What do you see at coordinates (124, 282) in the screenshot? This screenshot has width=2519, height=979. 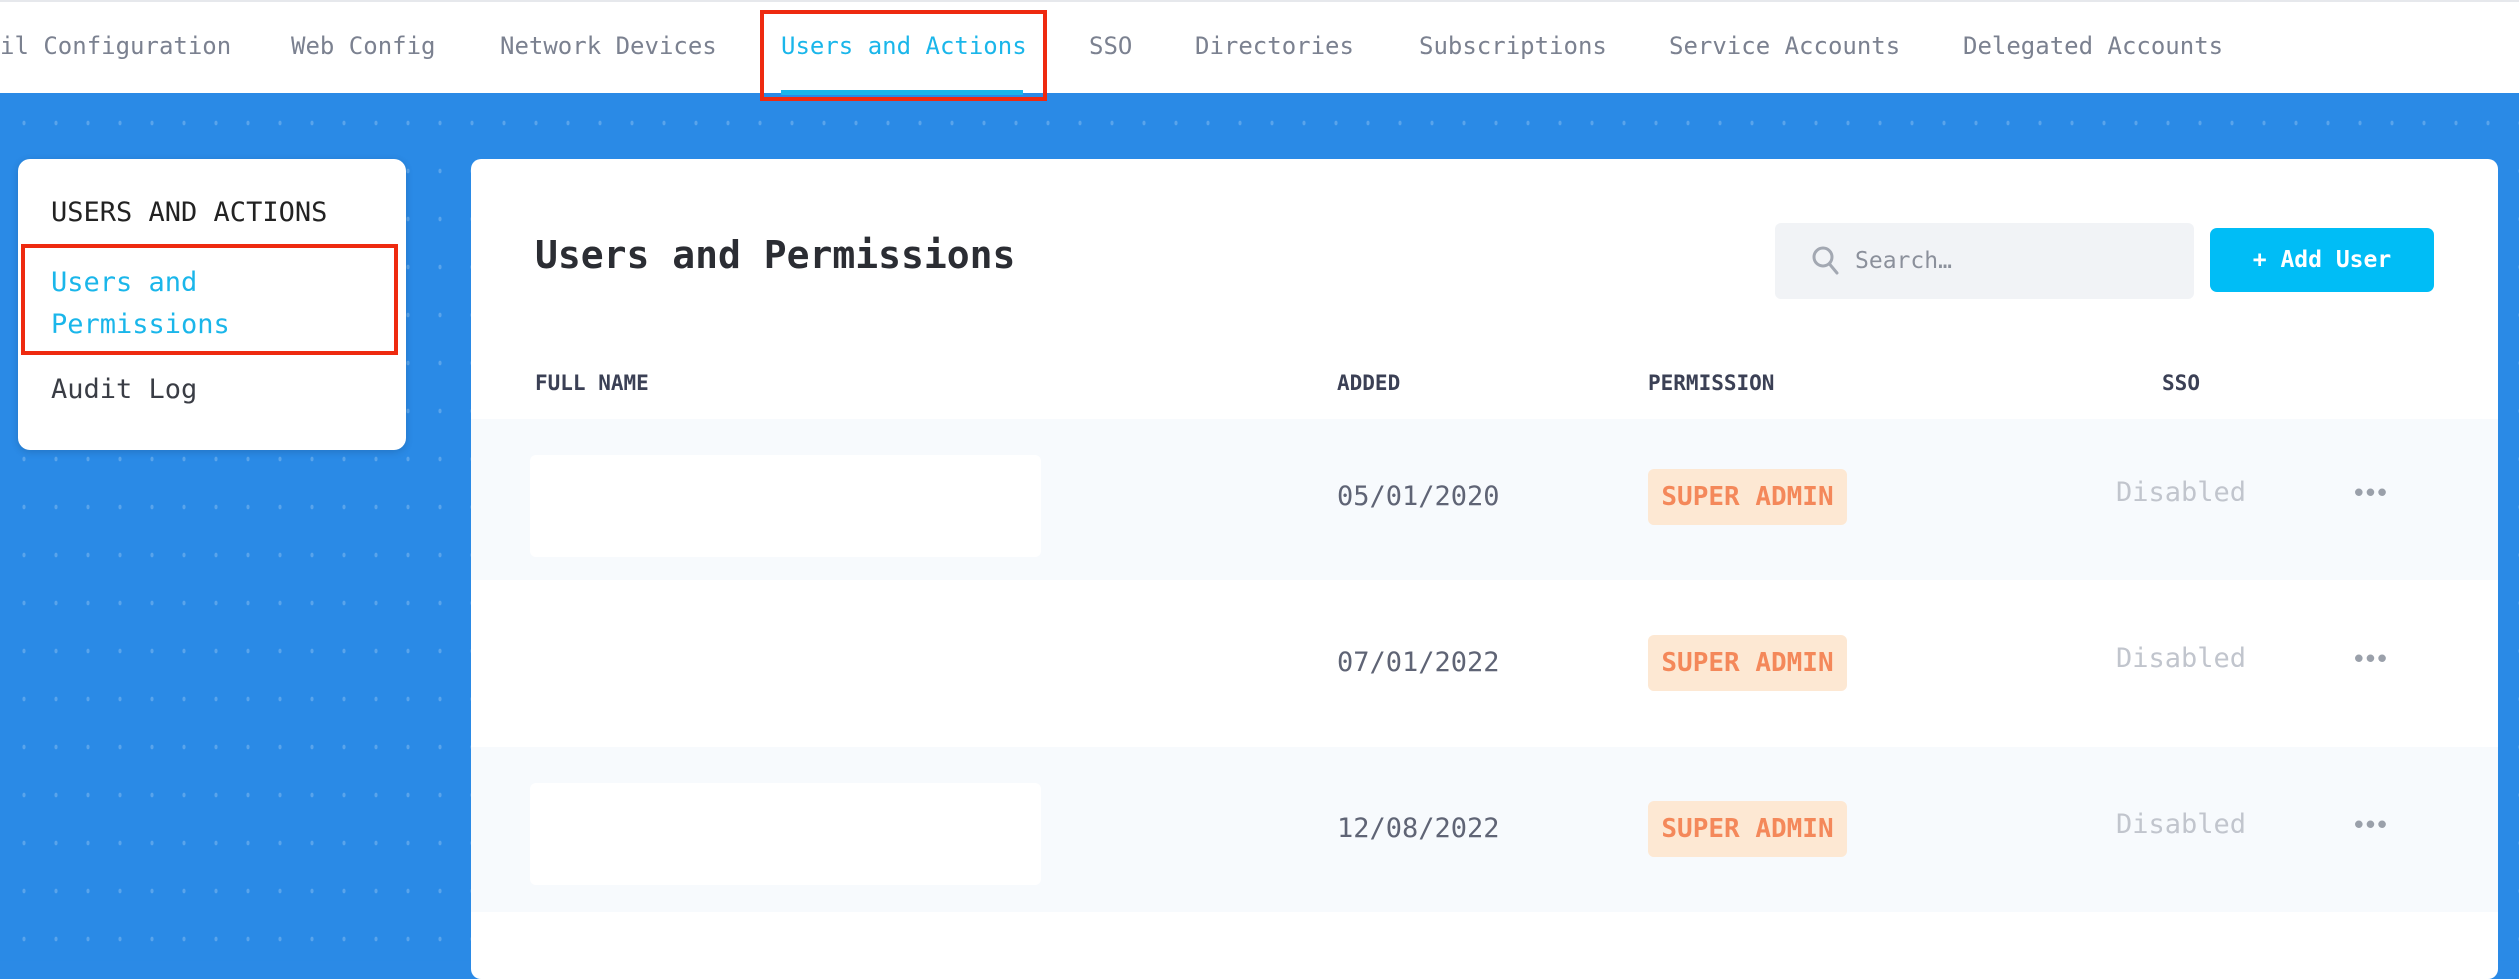 I see `sidebar-item-label: Users and` at bounding box center [124, 282].